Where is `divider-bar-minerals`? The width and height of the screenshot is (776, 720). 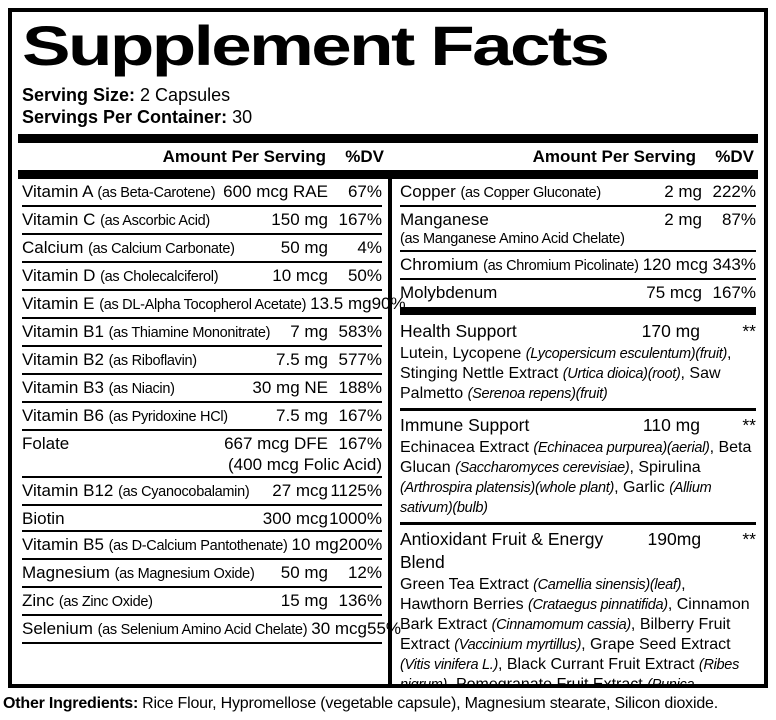
divider-bar-minerals is located at coordinates (578, 311).